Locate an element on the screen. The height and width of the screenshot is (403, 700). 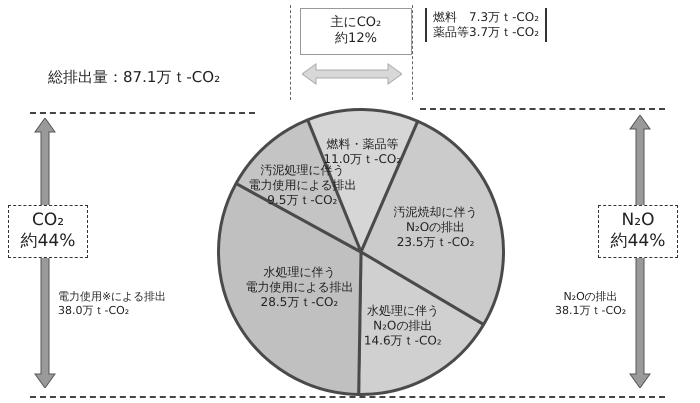
slice-label: 汚泥焼却に伴うN₂Oの排出 is located at coordinates (436, 219).